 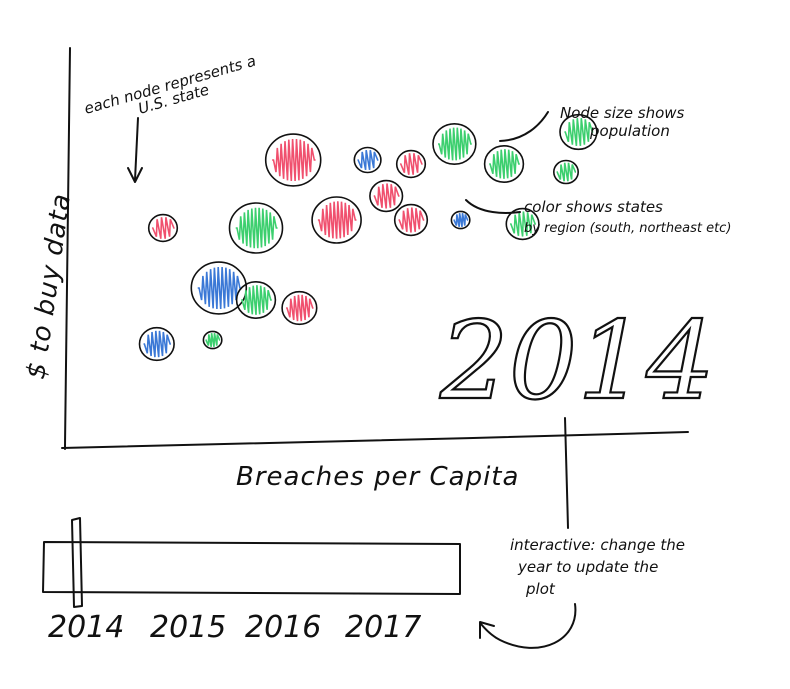 What do you see at coordinates (528, 626) in the screenshot?
I see `slider-annotation-arrow` at bounding box center [528, 626].